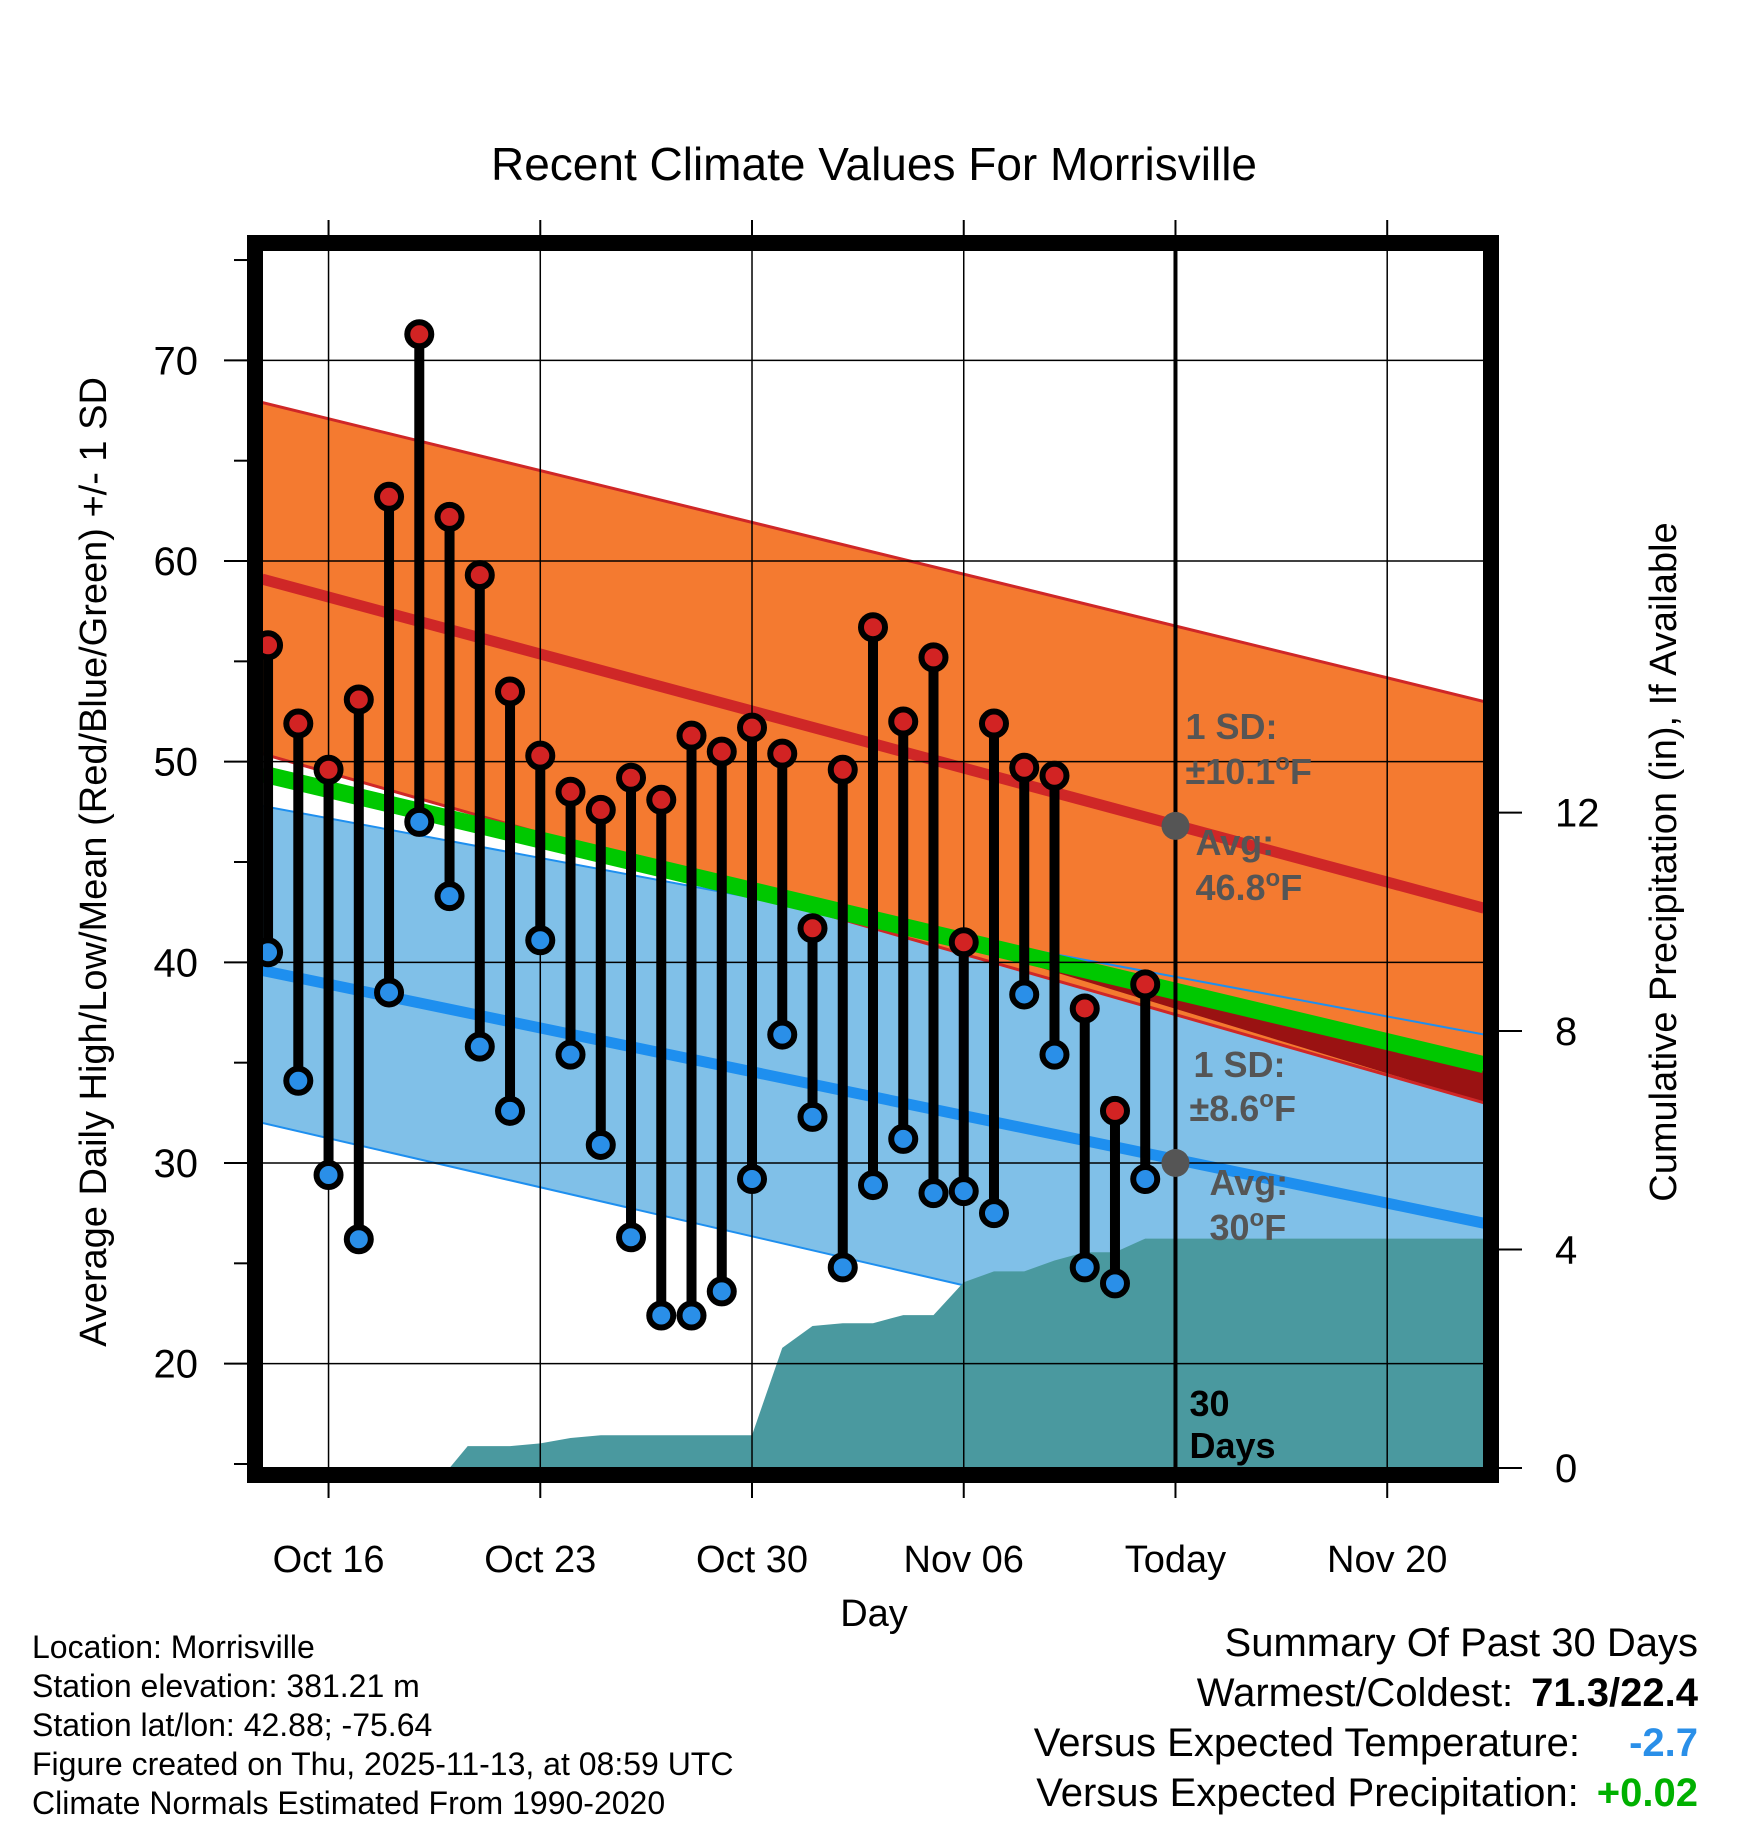  Describe the element at coordinates (1175, 825) in the screenshot. I see `high-avg-marker` at that location.